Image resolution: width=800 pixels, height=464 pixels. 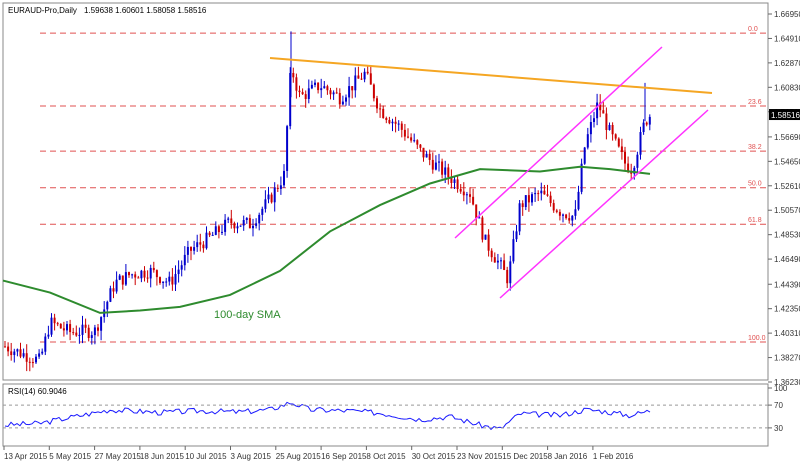 I want to click on rsi-line, so click(x=327, y=416).